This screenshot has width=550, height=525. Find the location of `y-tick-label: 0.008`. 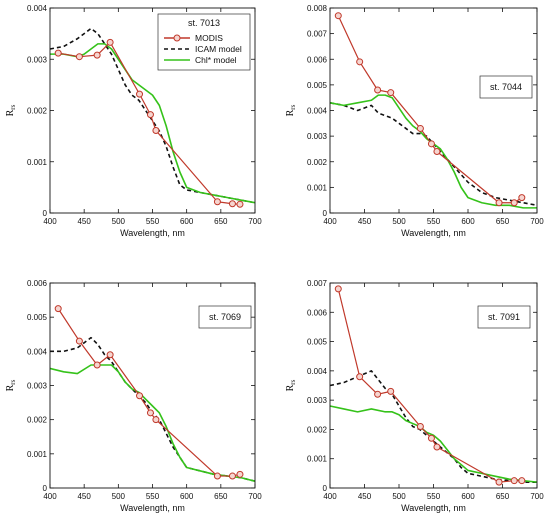

y-tick-label: 0.008 is located at coordinates (317, 8).